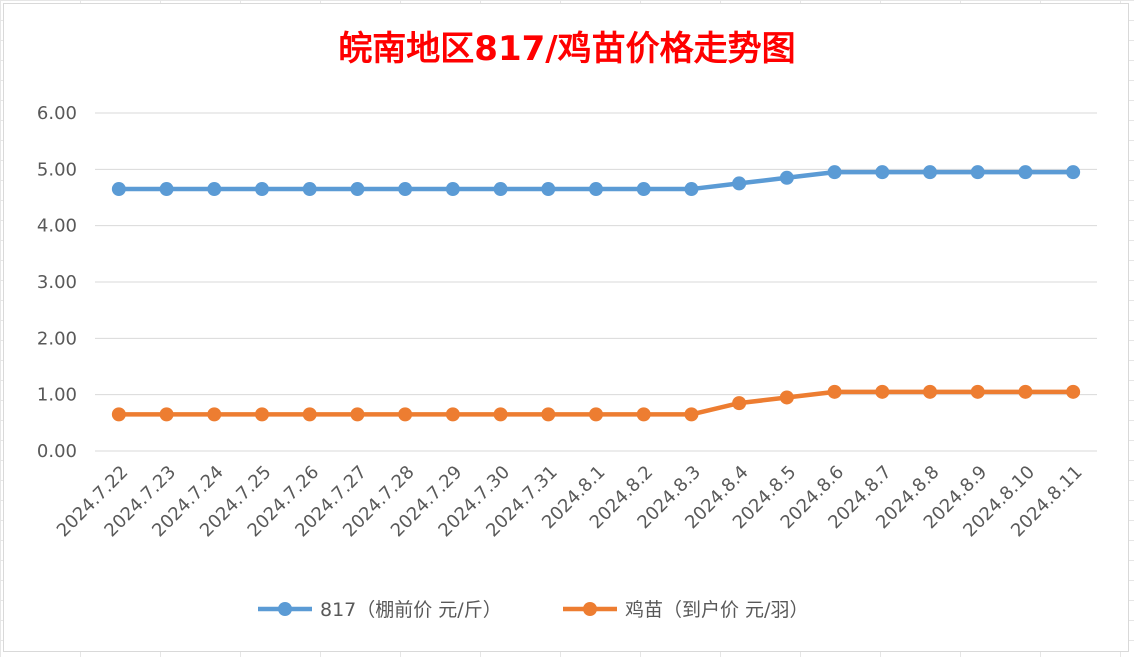 The height and width of the screenshot is (657, 1134). What do you see at coordinates (57, 226) in the screenshot?
I see `y-tick-label: 4.00` at bounding box center [57, 226].